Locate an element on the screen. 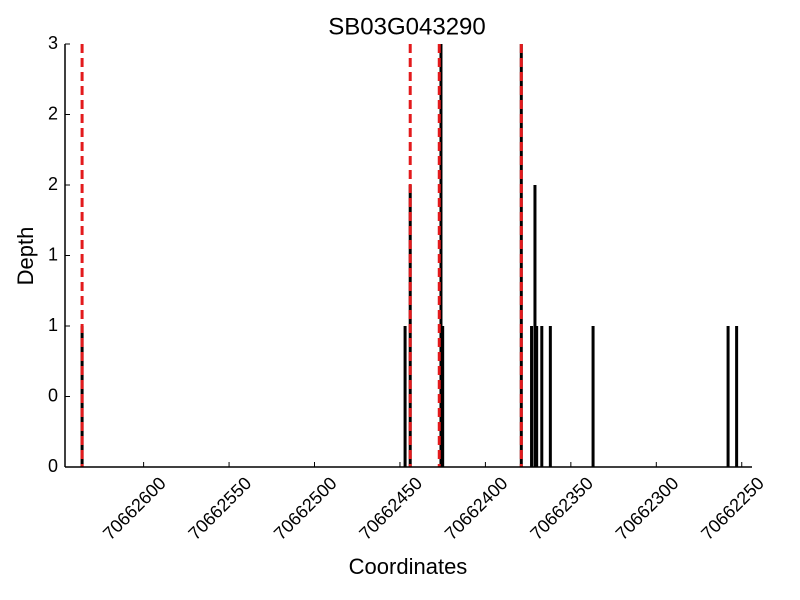 This screenshot has width=800, height=600. y-axis-label: Depth is located at coordinates (25, 256).